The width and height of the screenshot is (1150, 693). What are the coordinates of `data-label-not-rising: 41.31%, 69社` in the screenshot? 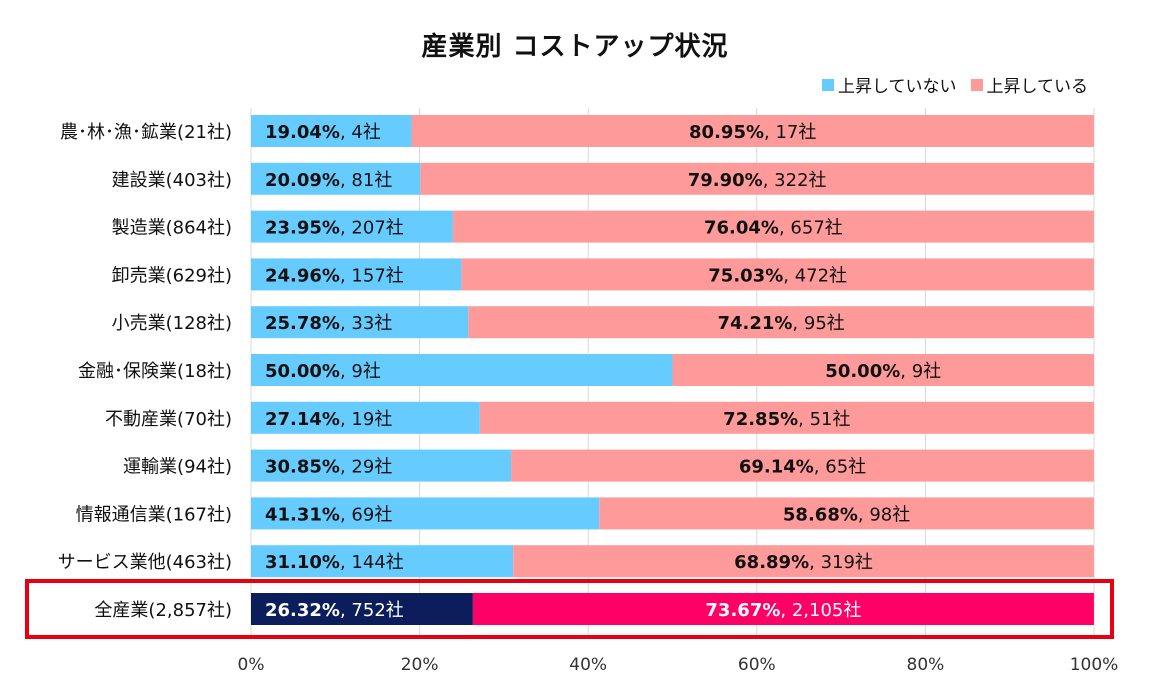 It's located at (328, 514).